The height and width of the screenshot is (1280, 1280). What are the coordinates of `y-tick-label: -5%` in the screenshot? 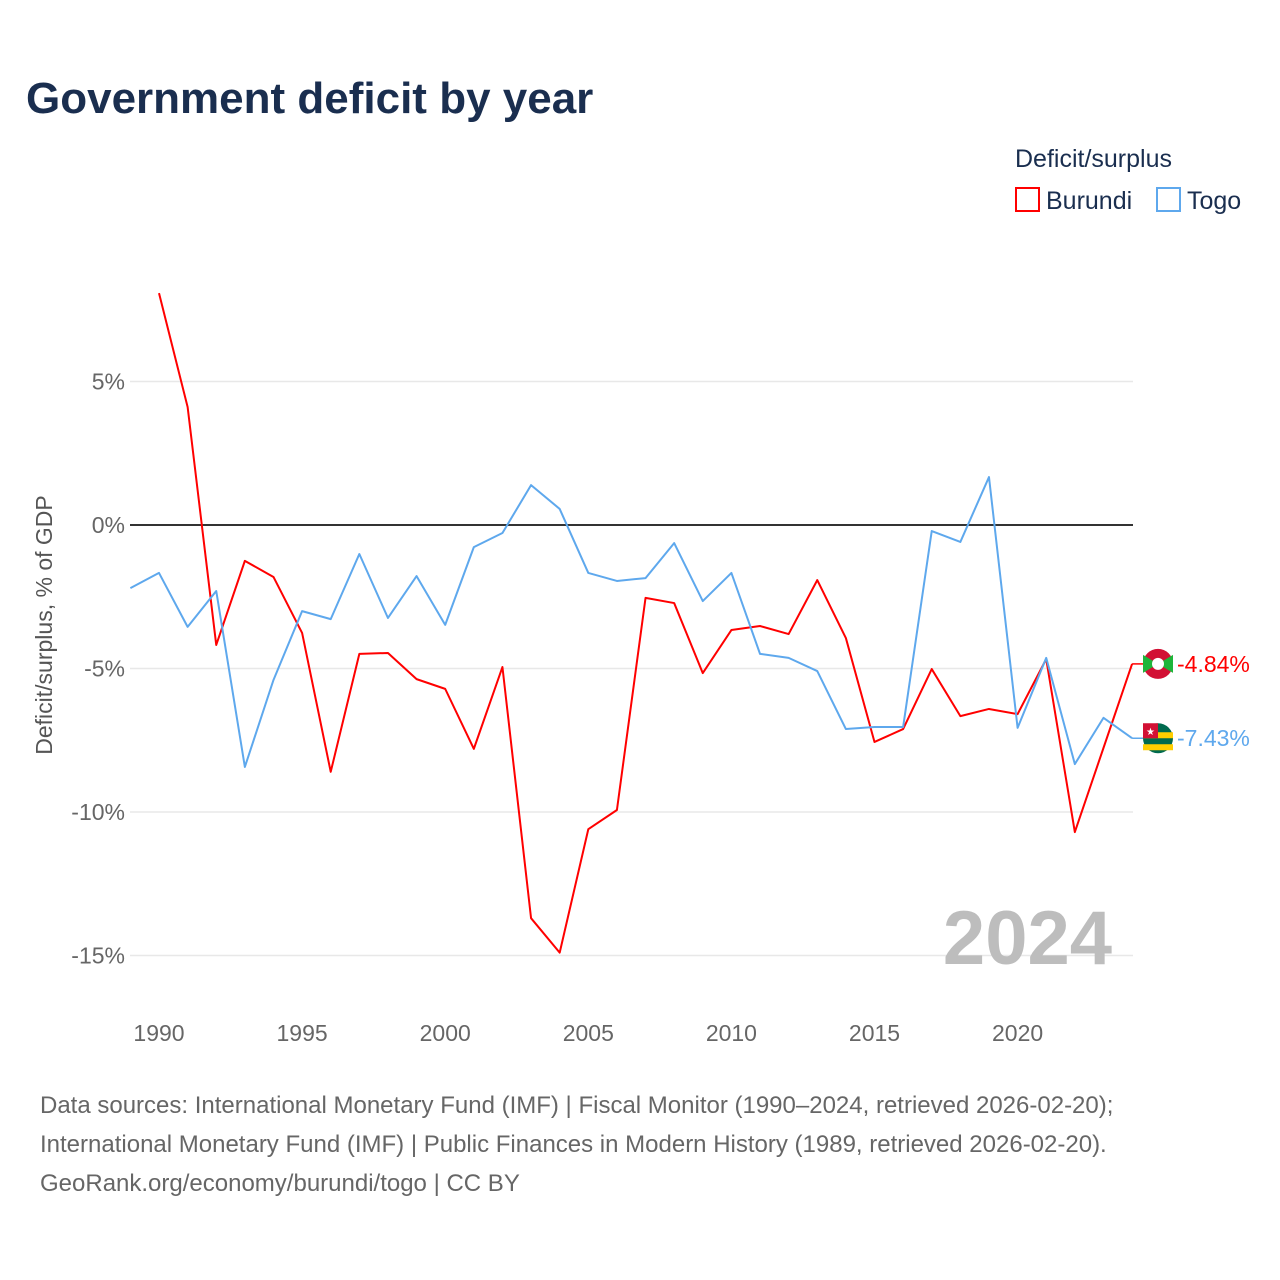 It's located at (104, 669).